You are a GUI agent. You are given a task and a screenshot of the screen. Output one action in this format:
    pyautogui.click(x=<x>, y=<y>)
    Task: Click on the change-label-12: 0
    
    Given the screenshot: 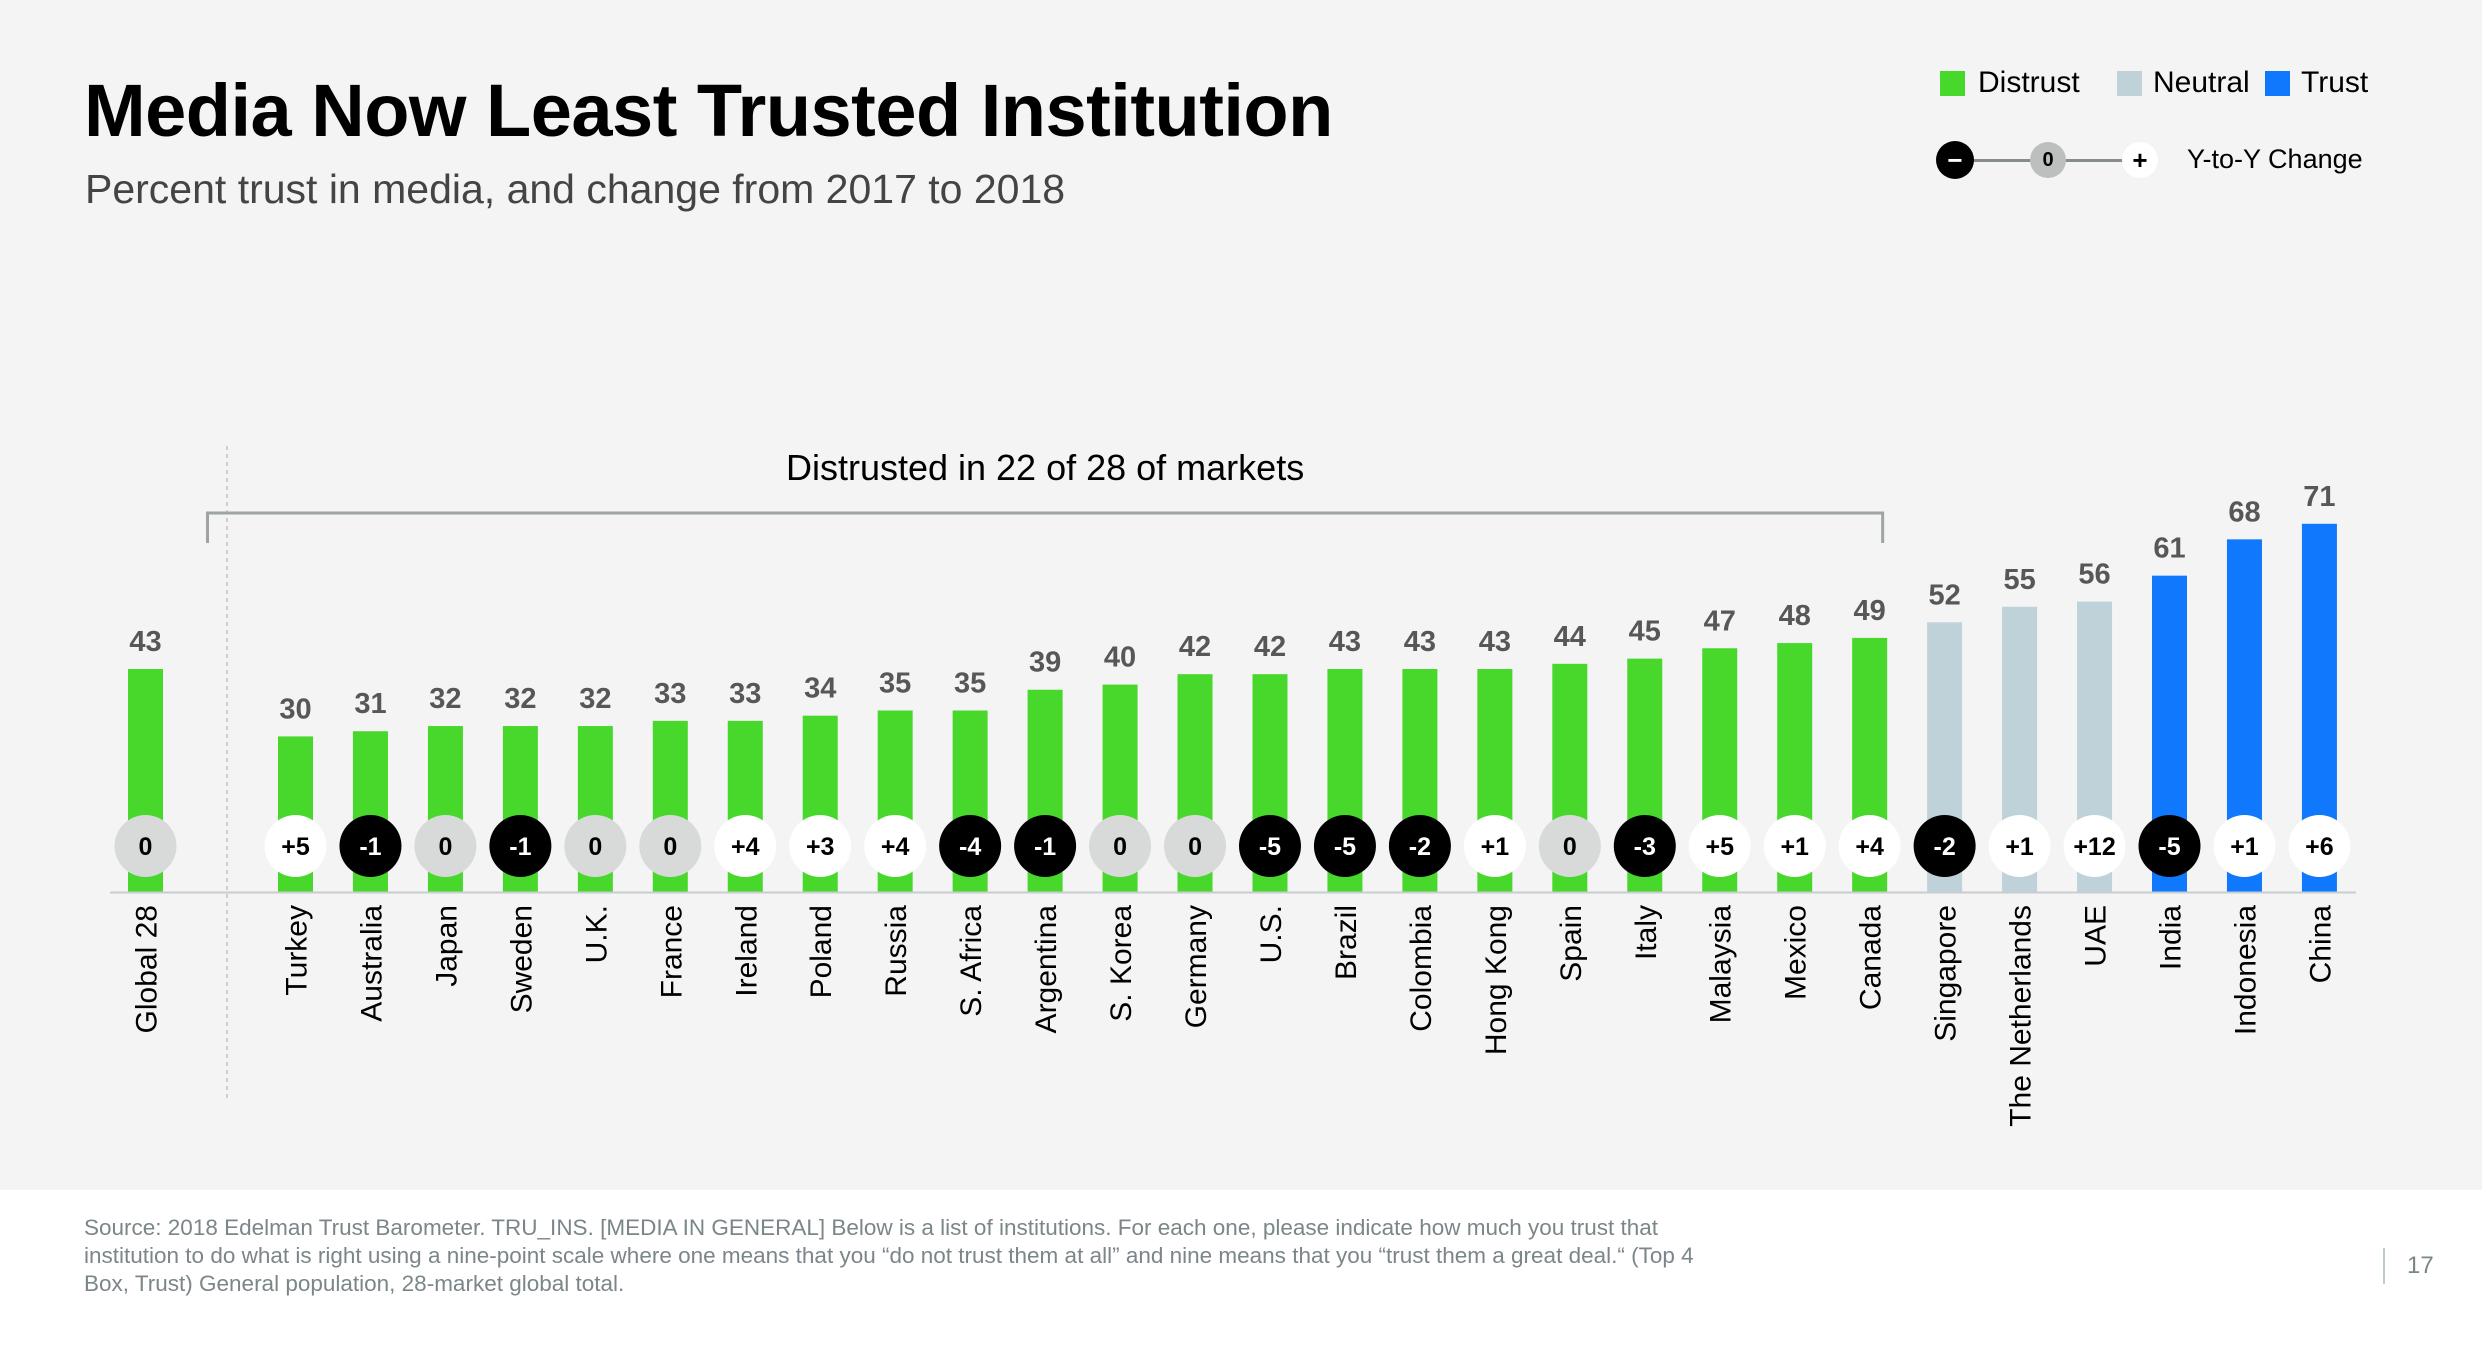 What is the action you would take?
    pyautogui.click(x=1195, y=847)
    